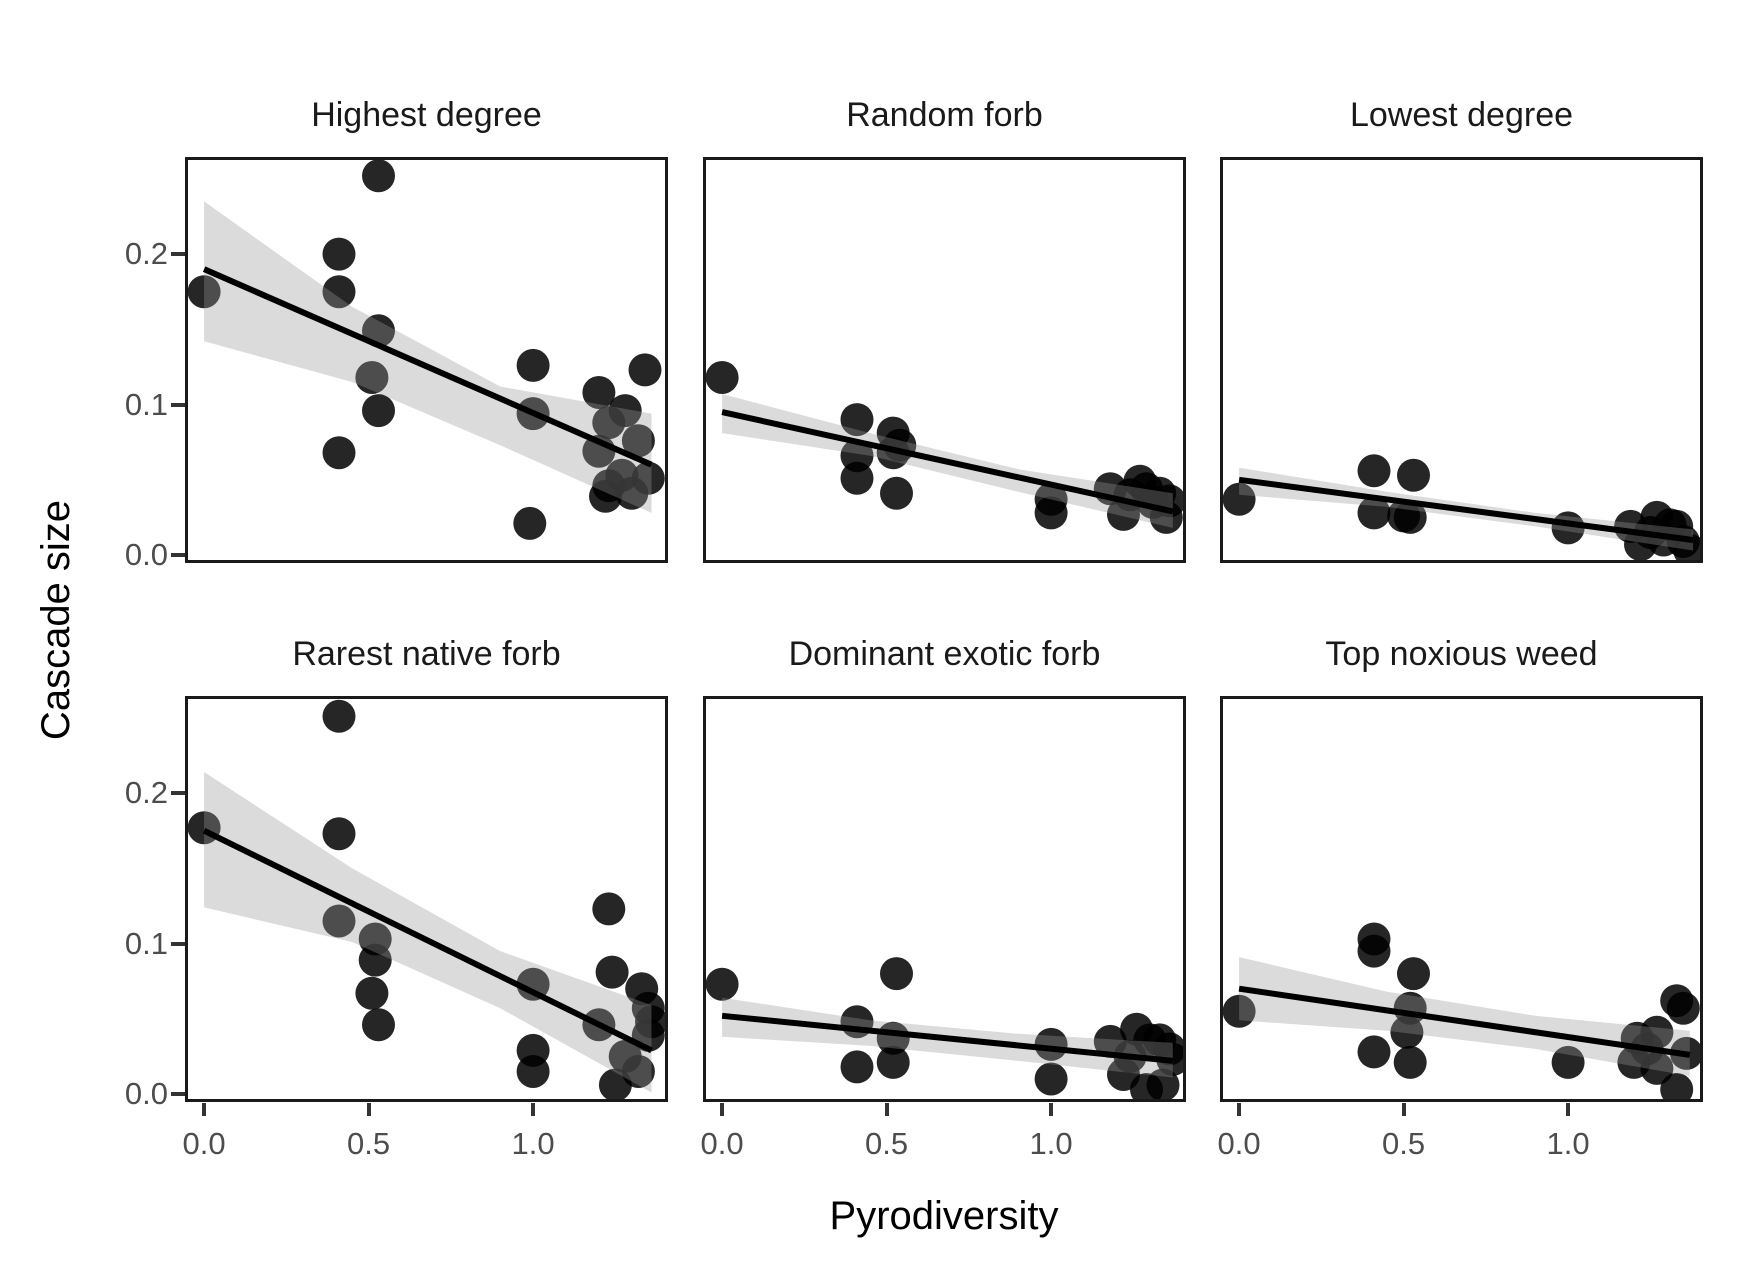 This screenshot has height=1269, width=1741. I want to click on y-axis-label: Cascade size, so click(56, 620).